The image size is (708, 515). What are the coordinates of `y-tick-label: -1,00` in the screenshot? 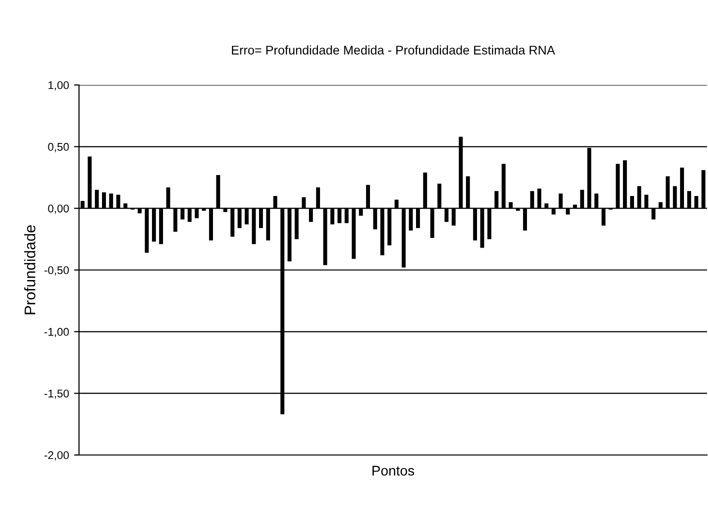 It's located at (56, 333).